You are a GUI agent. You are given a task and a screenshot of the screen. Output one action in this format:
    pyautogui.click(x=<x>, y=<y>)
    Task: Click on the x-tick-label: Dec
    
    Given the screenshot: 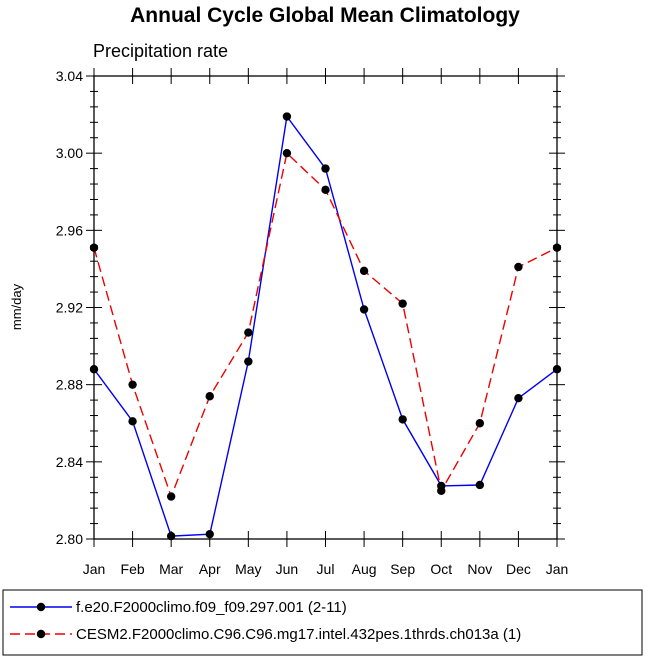 What is the action you would take?
    pyautogui.click(x=518, y=569)
    